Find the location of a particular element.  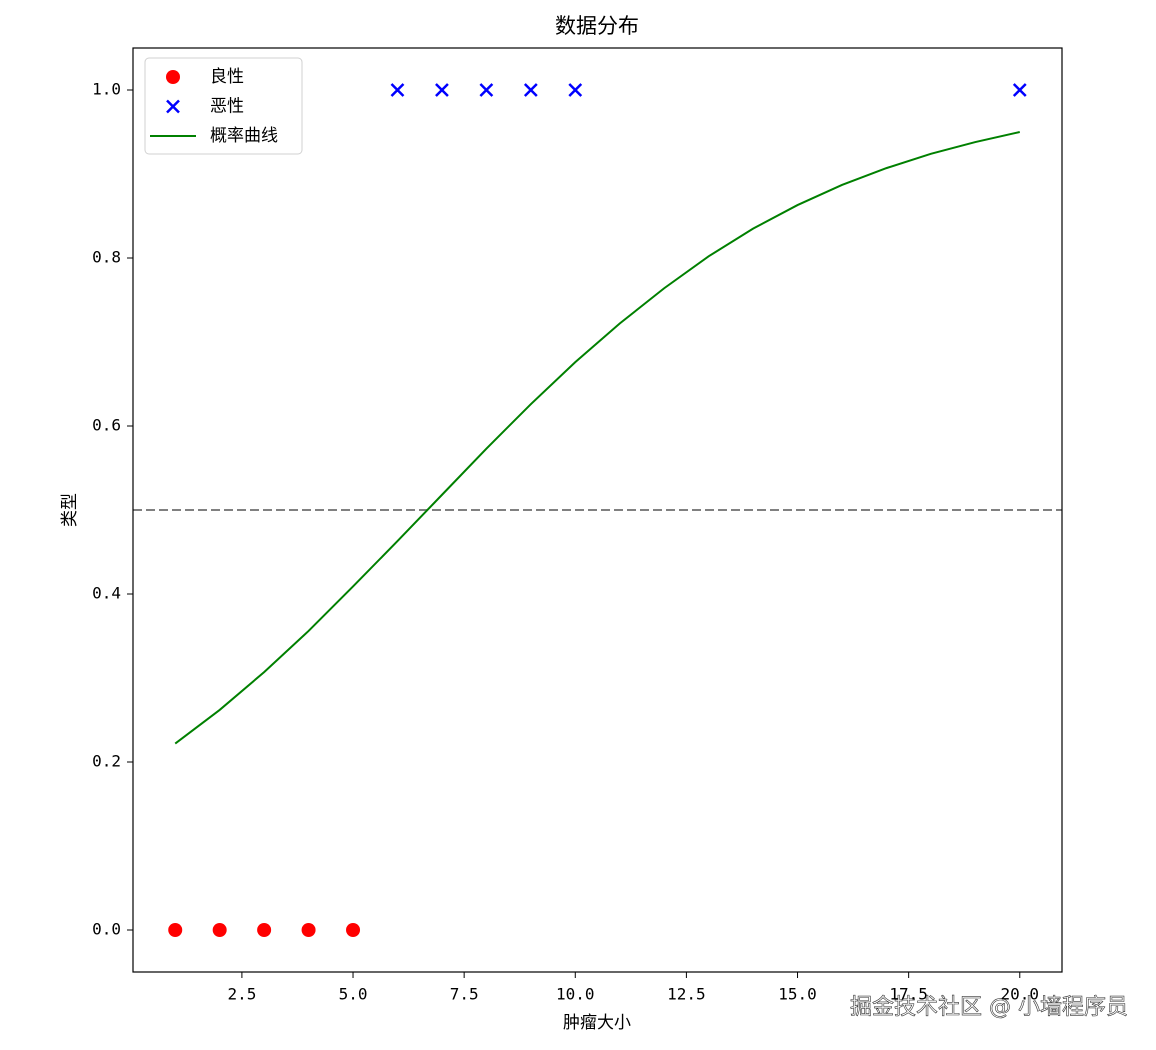

x-tick-label: 17.5 is located at coordinates (908, 994).